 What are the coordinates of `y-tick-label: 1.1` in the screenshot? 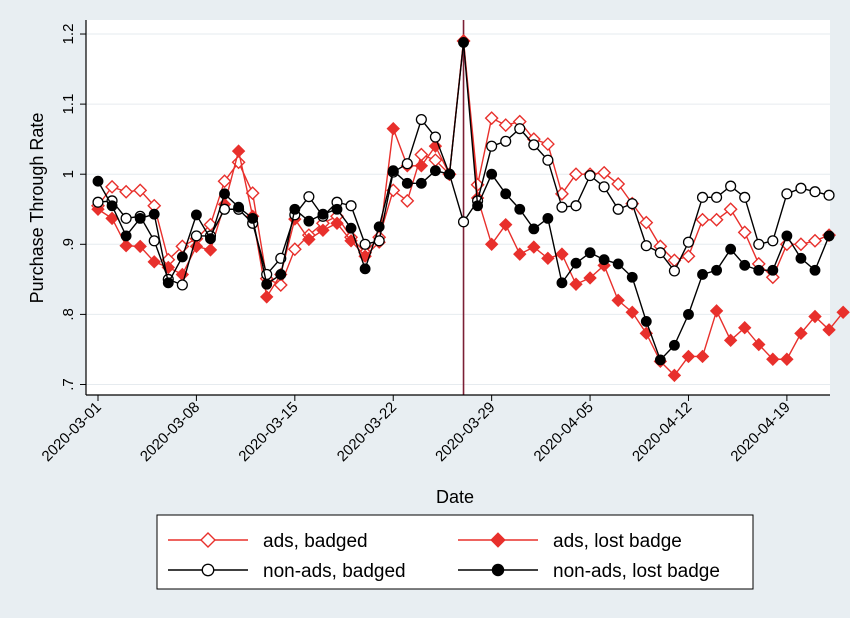 It's located at (68, 104).